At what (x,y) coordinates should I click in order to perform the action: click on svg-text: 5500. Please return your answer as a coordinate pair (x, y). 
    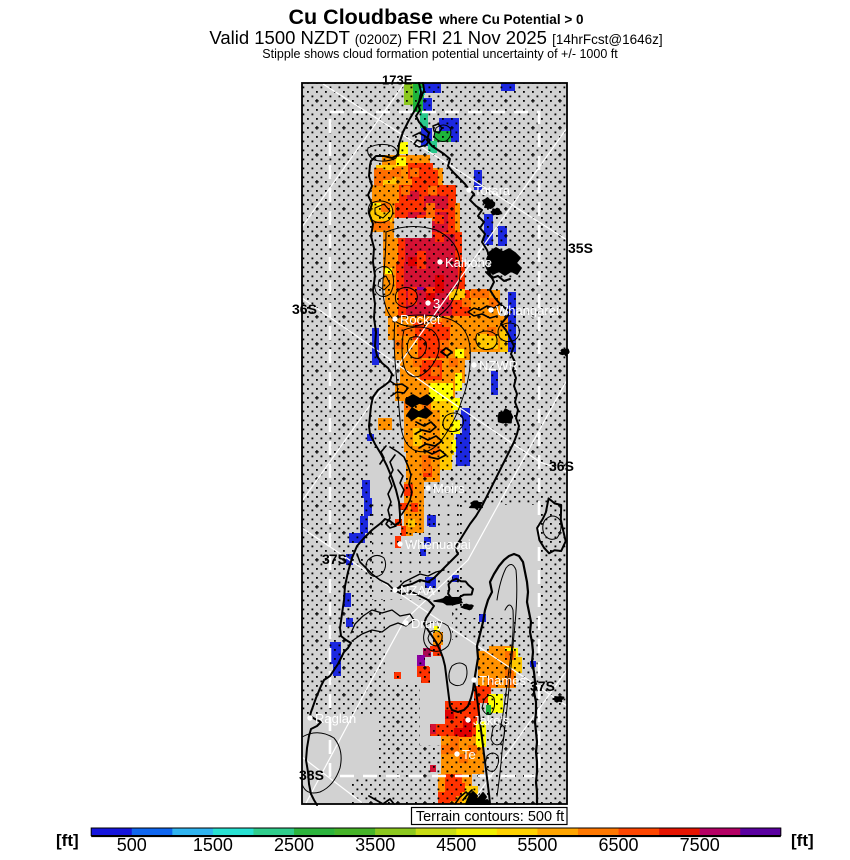
    Looking at the image, I should click on (537, 845).